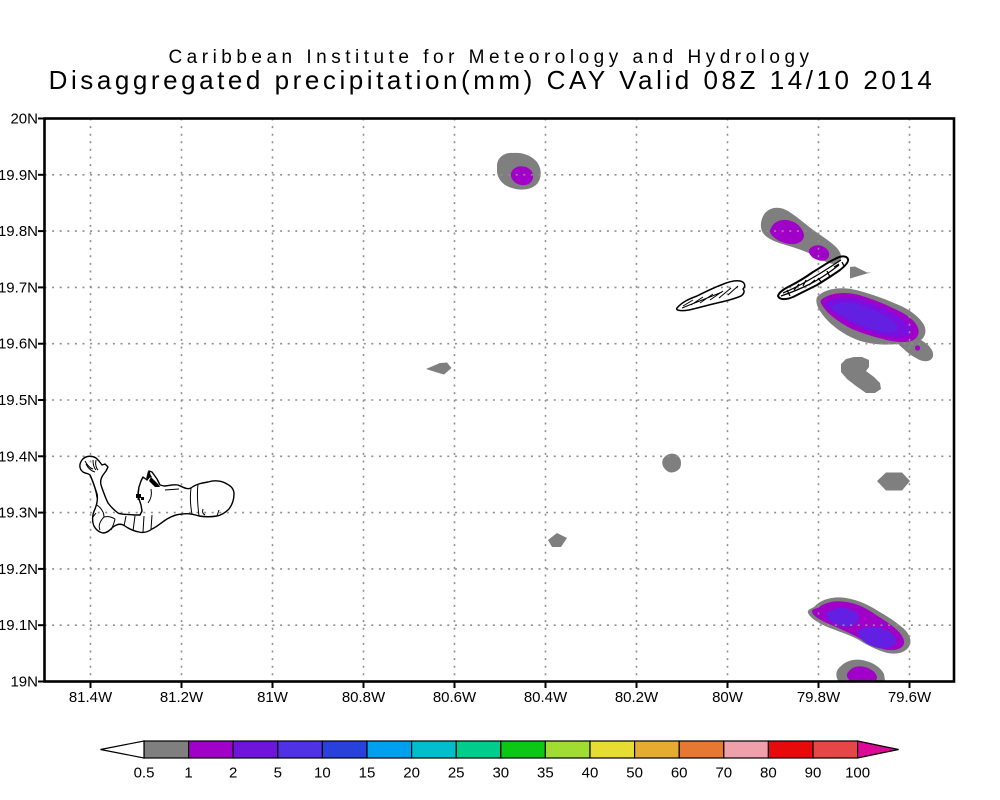 Image resolution: width=1000 pixels, height=800 pixels. Describe the element at coordinates (637, 697) in the screenshot. I see `svg-text: 80.2W` at that location.